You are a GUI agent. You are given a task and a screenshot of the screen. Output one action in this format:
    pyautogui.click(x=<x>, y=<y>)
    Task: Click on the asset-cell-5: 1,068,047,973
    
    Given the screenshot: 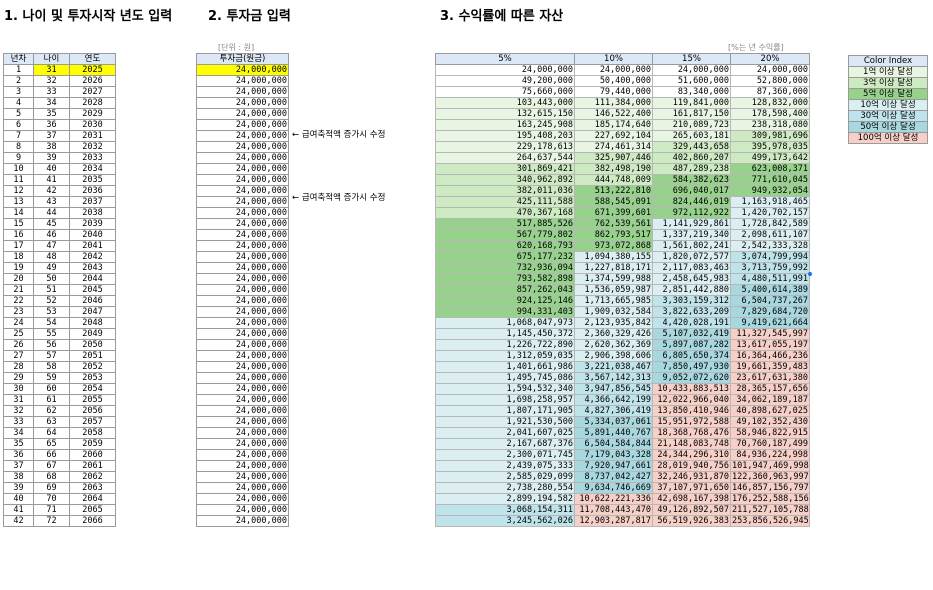 What is the action you would take?
    pyautogui.click(x=505, y=323)
    